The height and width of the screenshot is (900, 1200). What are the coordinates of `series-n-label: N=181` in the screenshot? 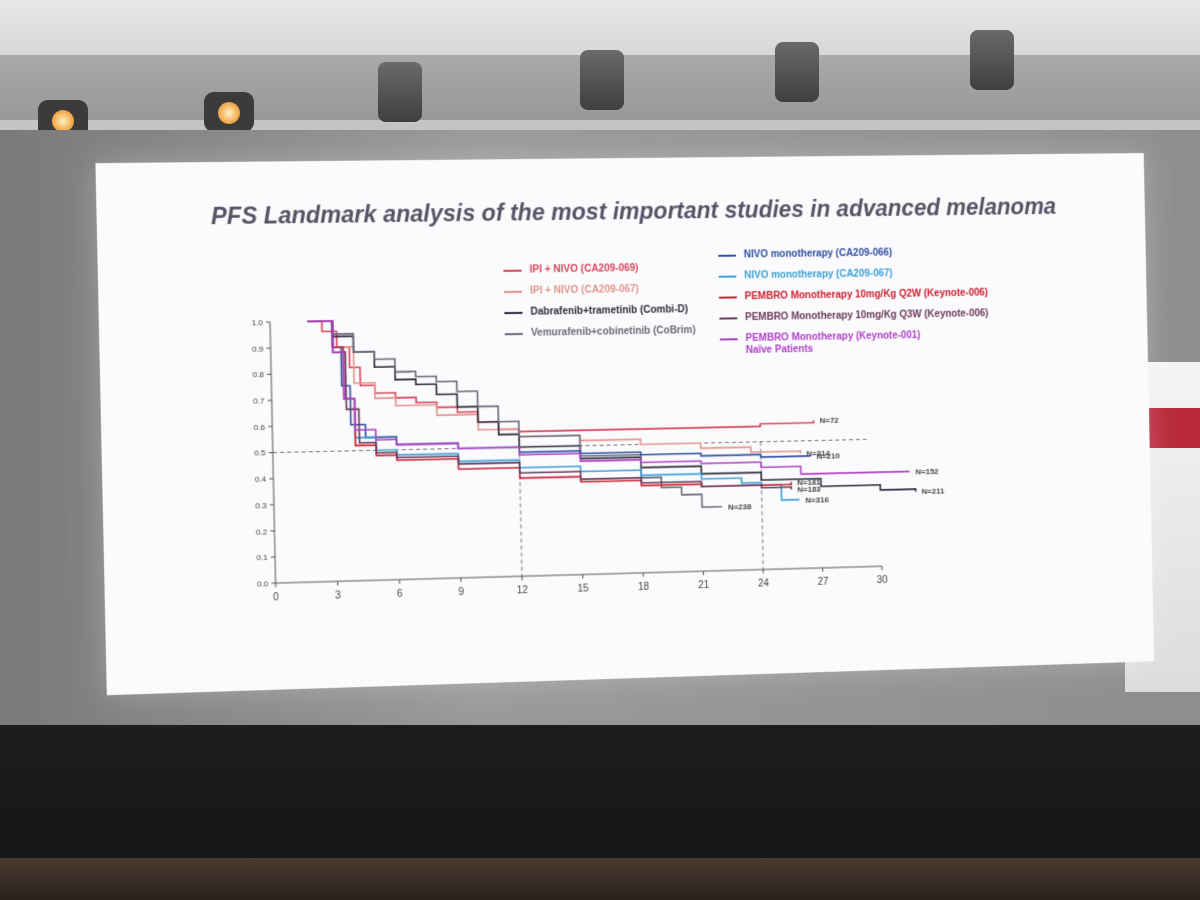 It's located at (809, 481).